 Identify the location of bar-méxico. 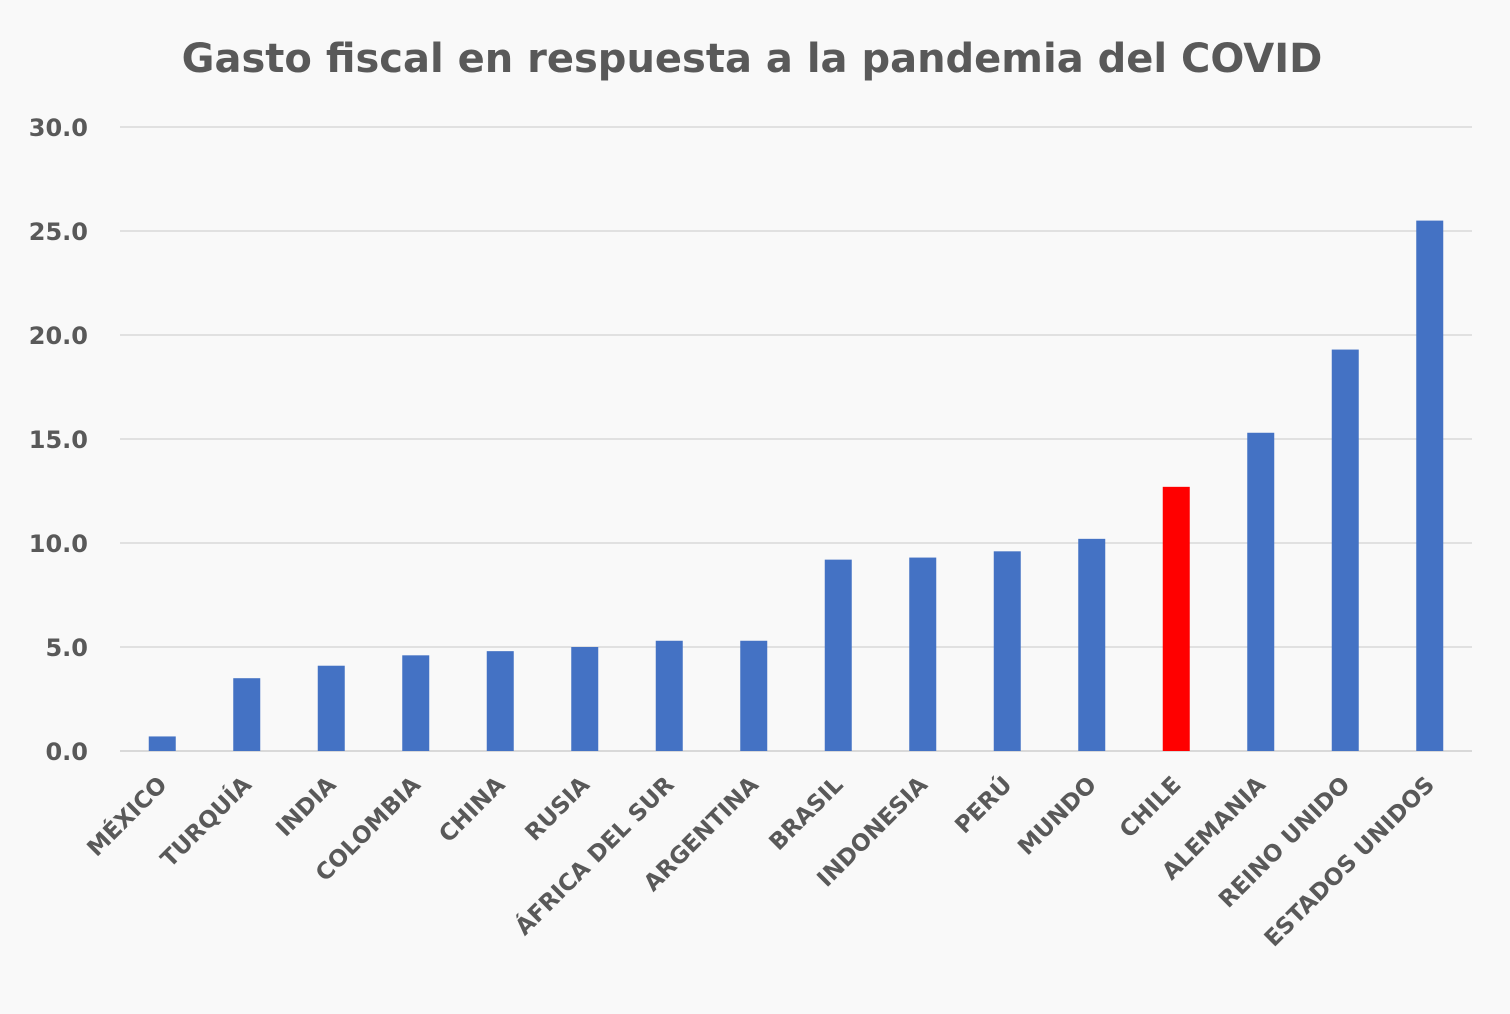
(162, 743).